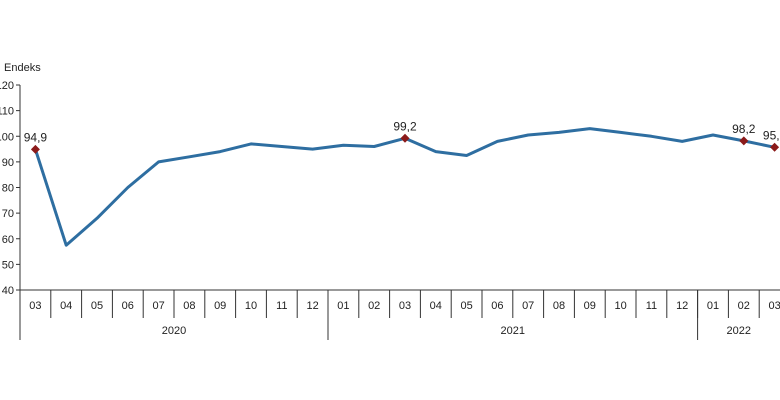  What do you see at coordinates (771, 135) in the screenshot?
I see `data-label: 95,7` at bounding box center [771, 135].